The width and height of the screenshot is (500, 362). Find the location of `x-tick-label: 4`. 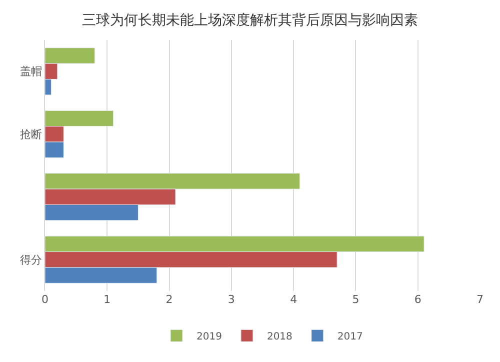

x-tick-label: 4 is located at coordinates (294, 299).